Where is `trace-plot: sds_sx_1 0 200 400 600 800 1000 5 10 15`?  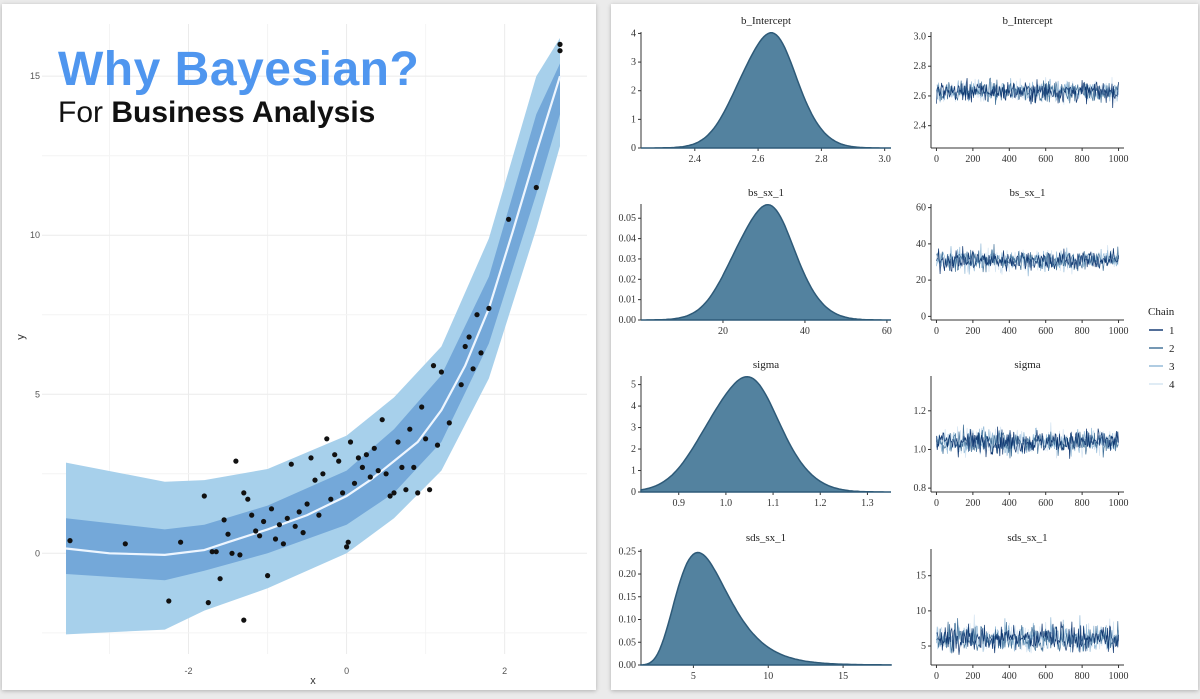 trace-plot: sds_sx_1 0 200 400 600 800 1000 5 10 15 is located at coordinates (1022, 607).